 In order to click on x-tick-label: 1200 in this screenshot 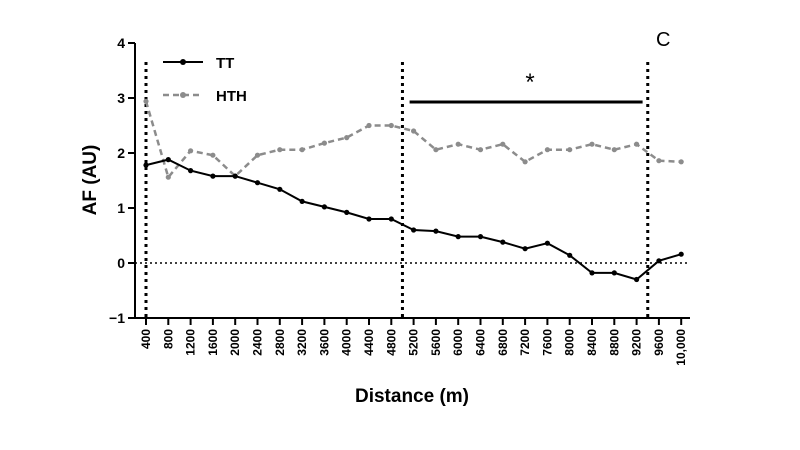, I will do `click(191, 342)`.